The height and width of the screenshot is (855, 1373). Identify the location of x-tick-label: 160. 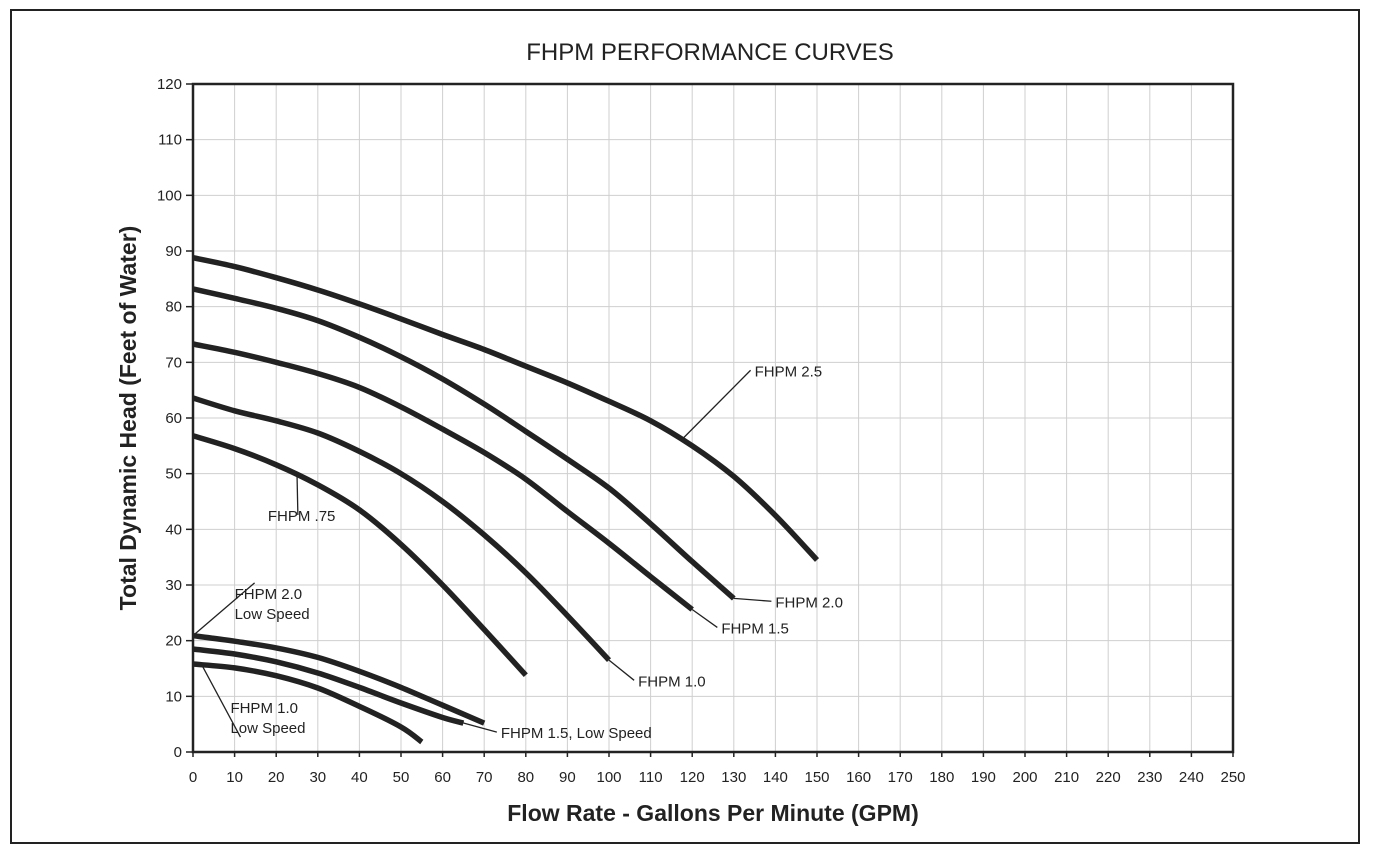
(858, 777).